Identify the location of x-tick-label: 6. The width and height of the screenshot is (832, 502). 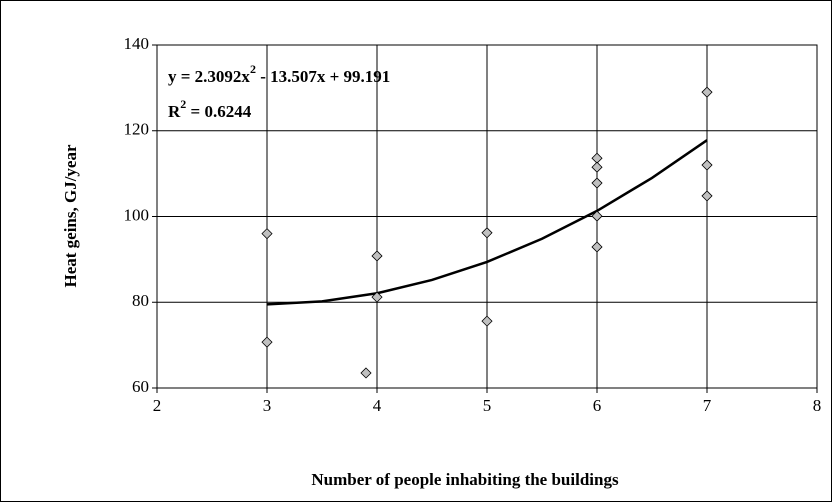
(597, 405).